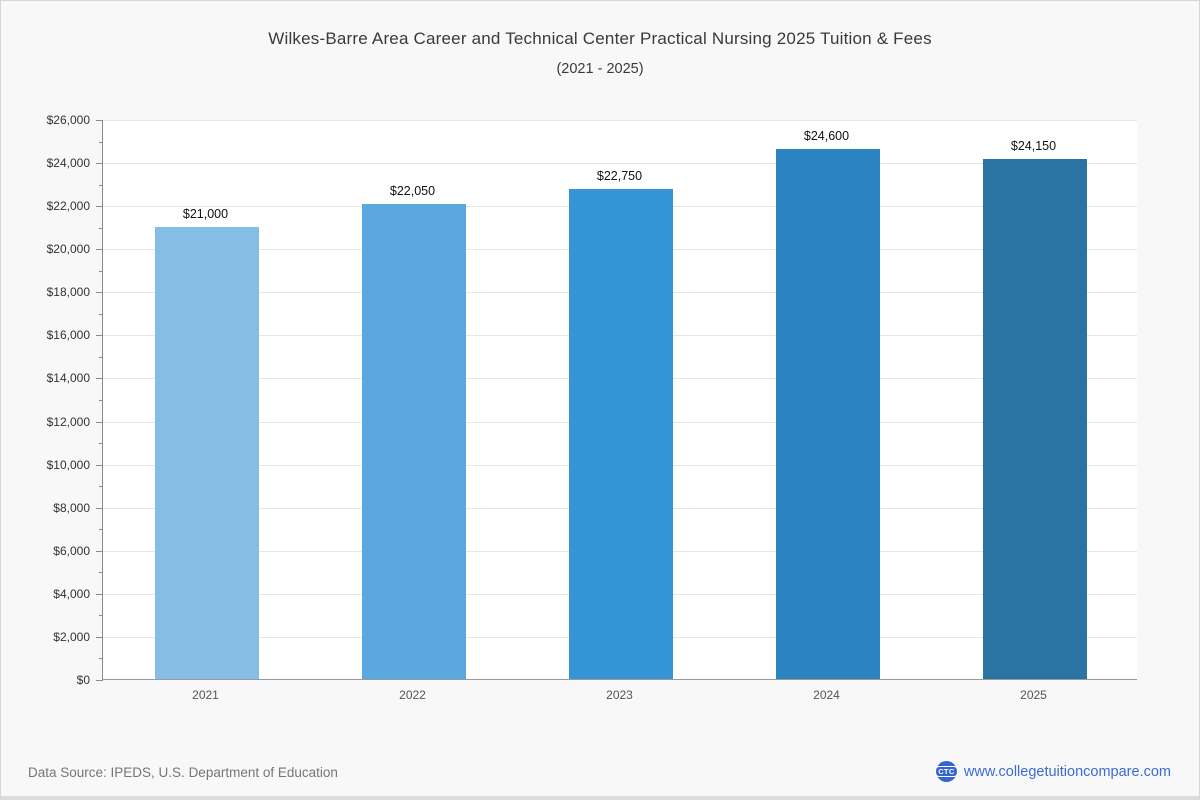 Image resolution: width=1200 pixels, height=800 pixels. What do you see at coordinates (1034, 418) in the screenshot?
I see `bar-2025` at bounding box center [1034, 418].